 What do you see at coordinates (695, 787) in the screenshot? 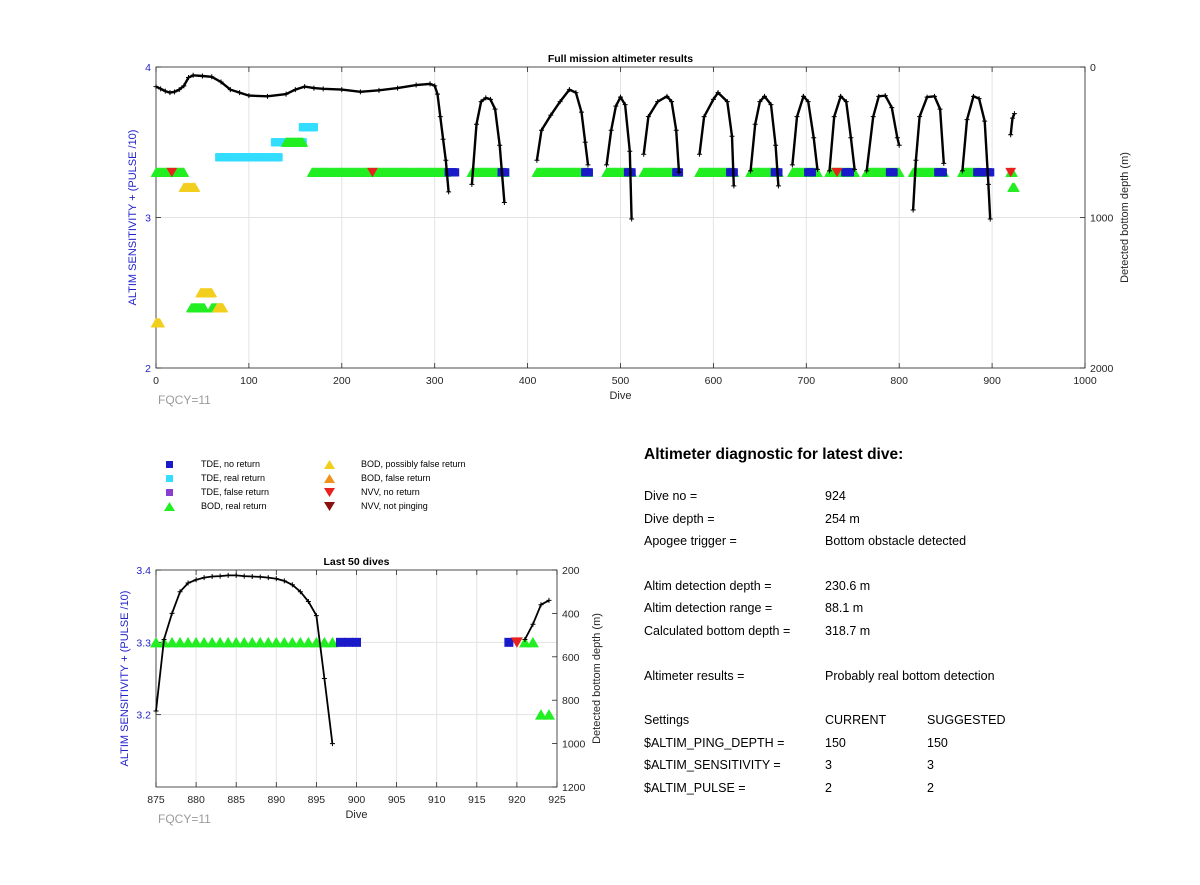
I see `diagnostic-key: $ALTIM_PULSE =` at bounding box center [695, 787].